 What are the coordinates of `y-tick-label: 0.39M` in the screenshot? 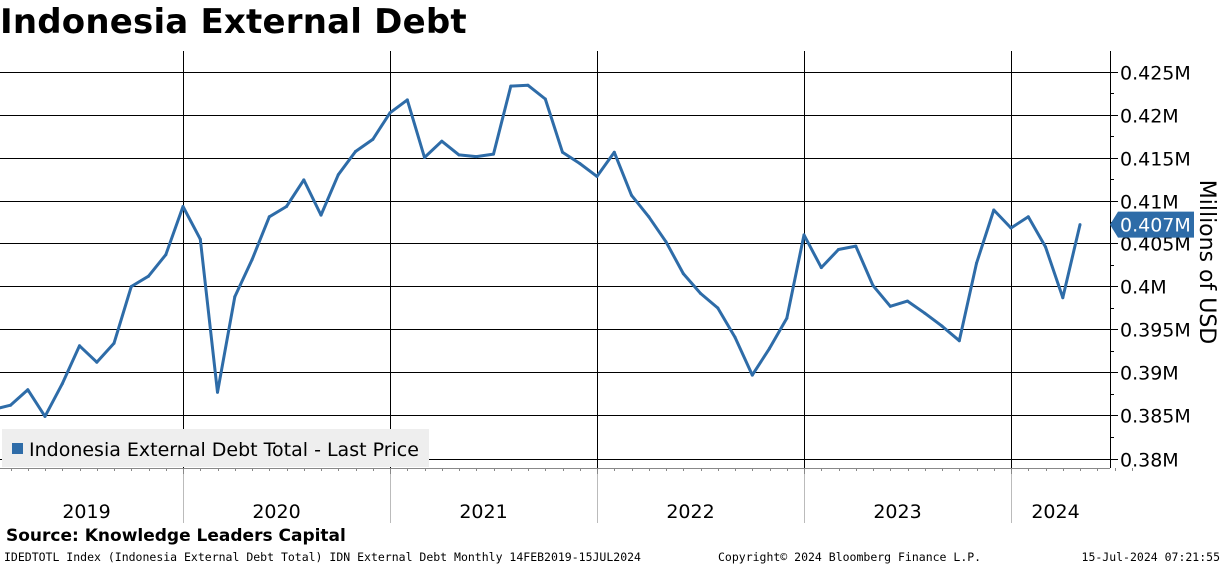 It's located at (1149, 374).